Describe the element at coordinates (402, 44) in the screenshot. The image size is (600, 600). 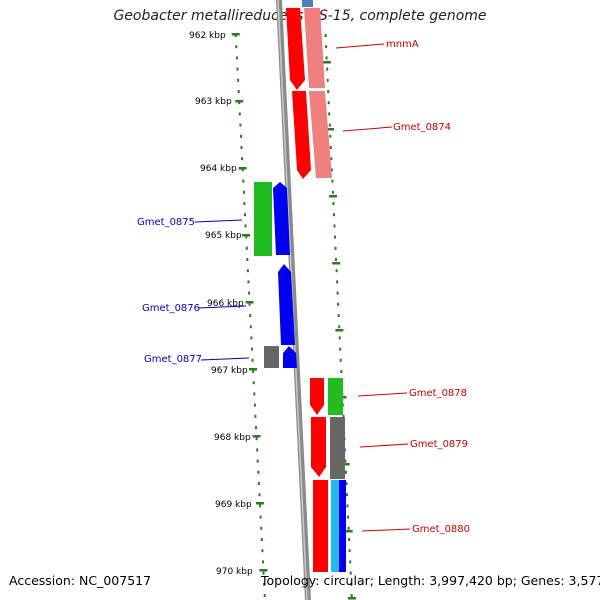
I see `gene-label-mnmA: mnmA` at that location.